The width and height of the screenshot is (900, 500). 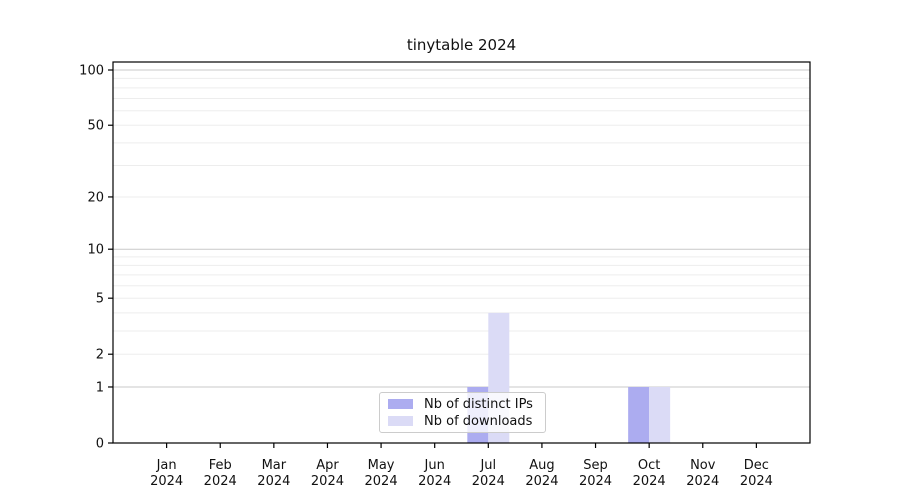 What do you see at coordinates (95, 197) in the screenshot?
I see `y-tick-label: 20` at bounding box center [95, 197].